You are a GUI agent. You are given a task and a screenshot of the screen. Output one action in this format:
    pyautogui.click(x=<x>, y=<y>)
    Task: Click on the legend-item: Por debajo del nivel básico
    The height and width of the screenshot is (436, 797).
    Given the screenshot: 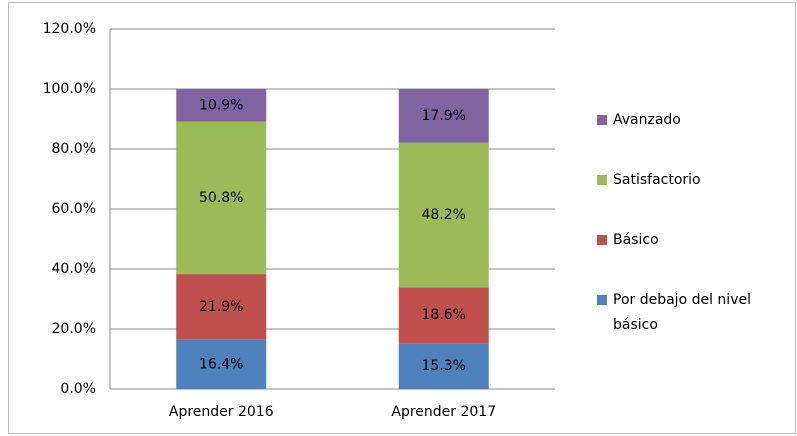 What is the action you would take?
    pyautogui.click(x=694, y=313)
    